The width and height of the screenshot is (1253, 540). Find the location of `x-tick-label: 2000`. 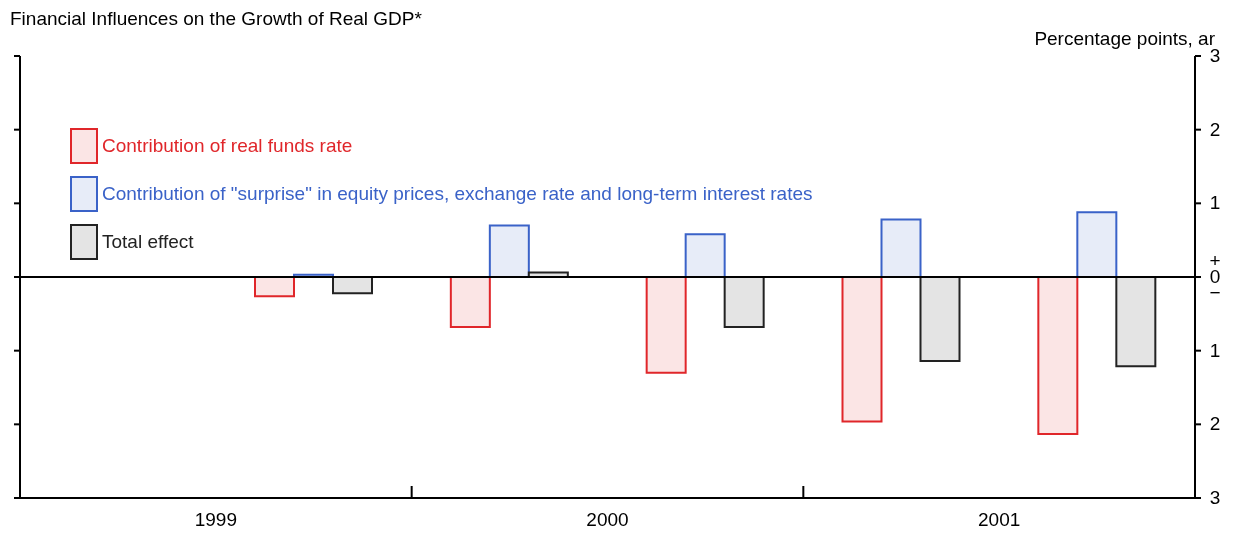

x-tick-label: 2000 is located at coordinates (607, 519).